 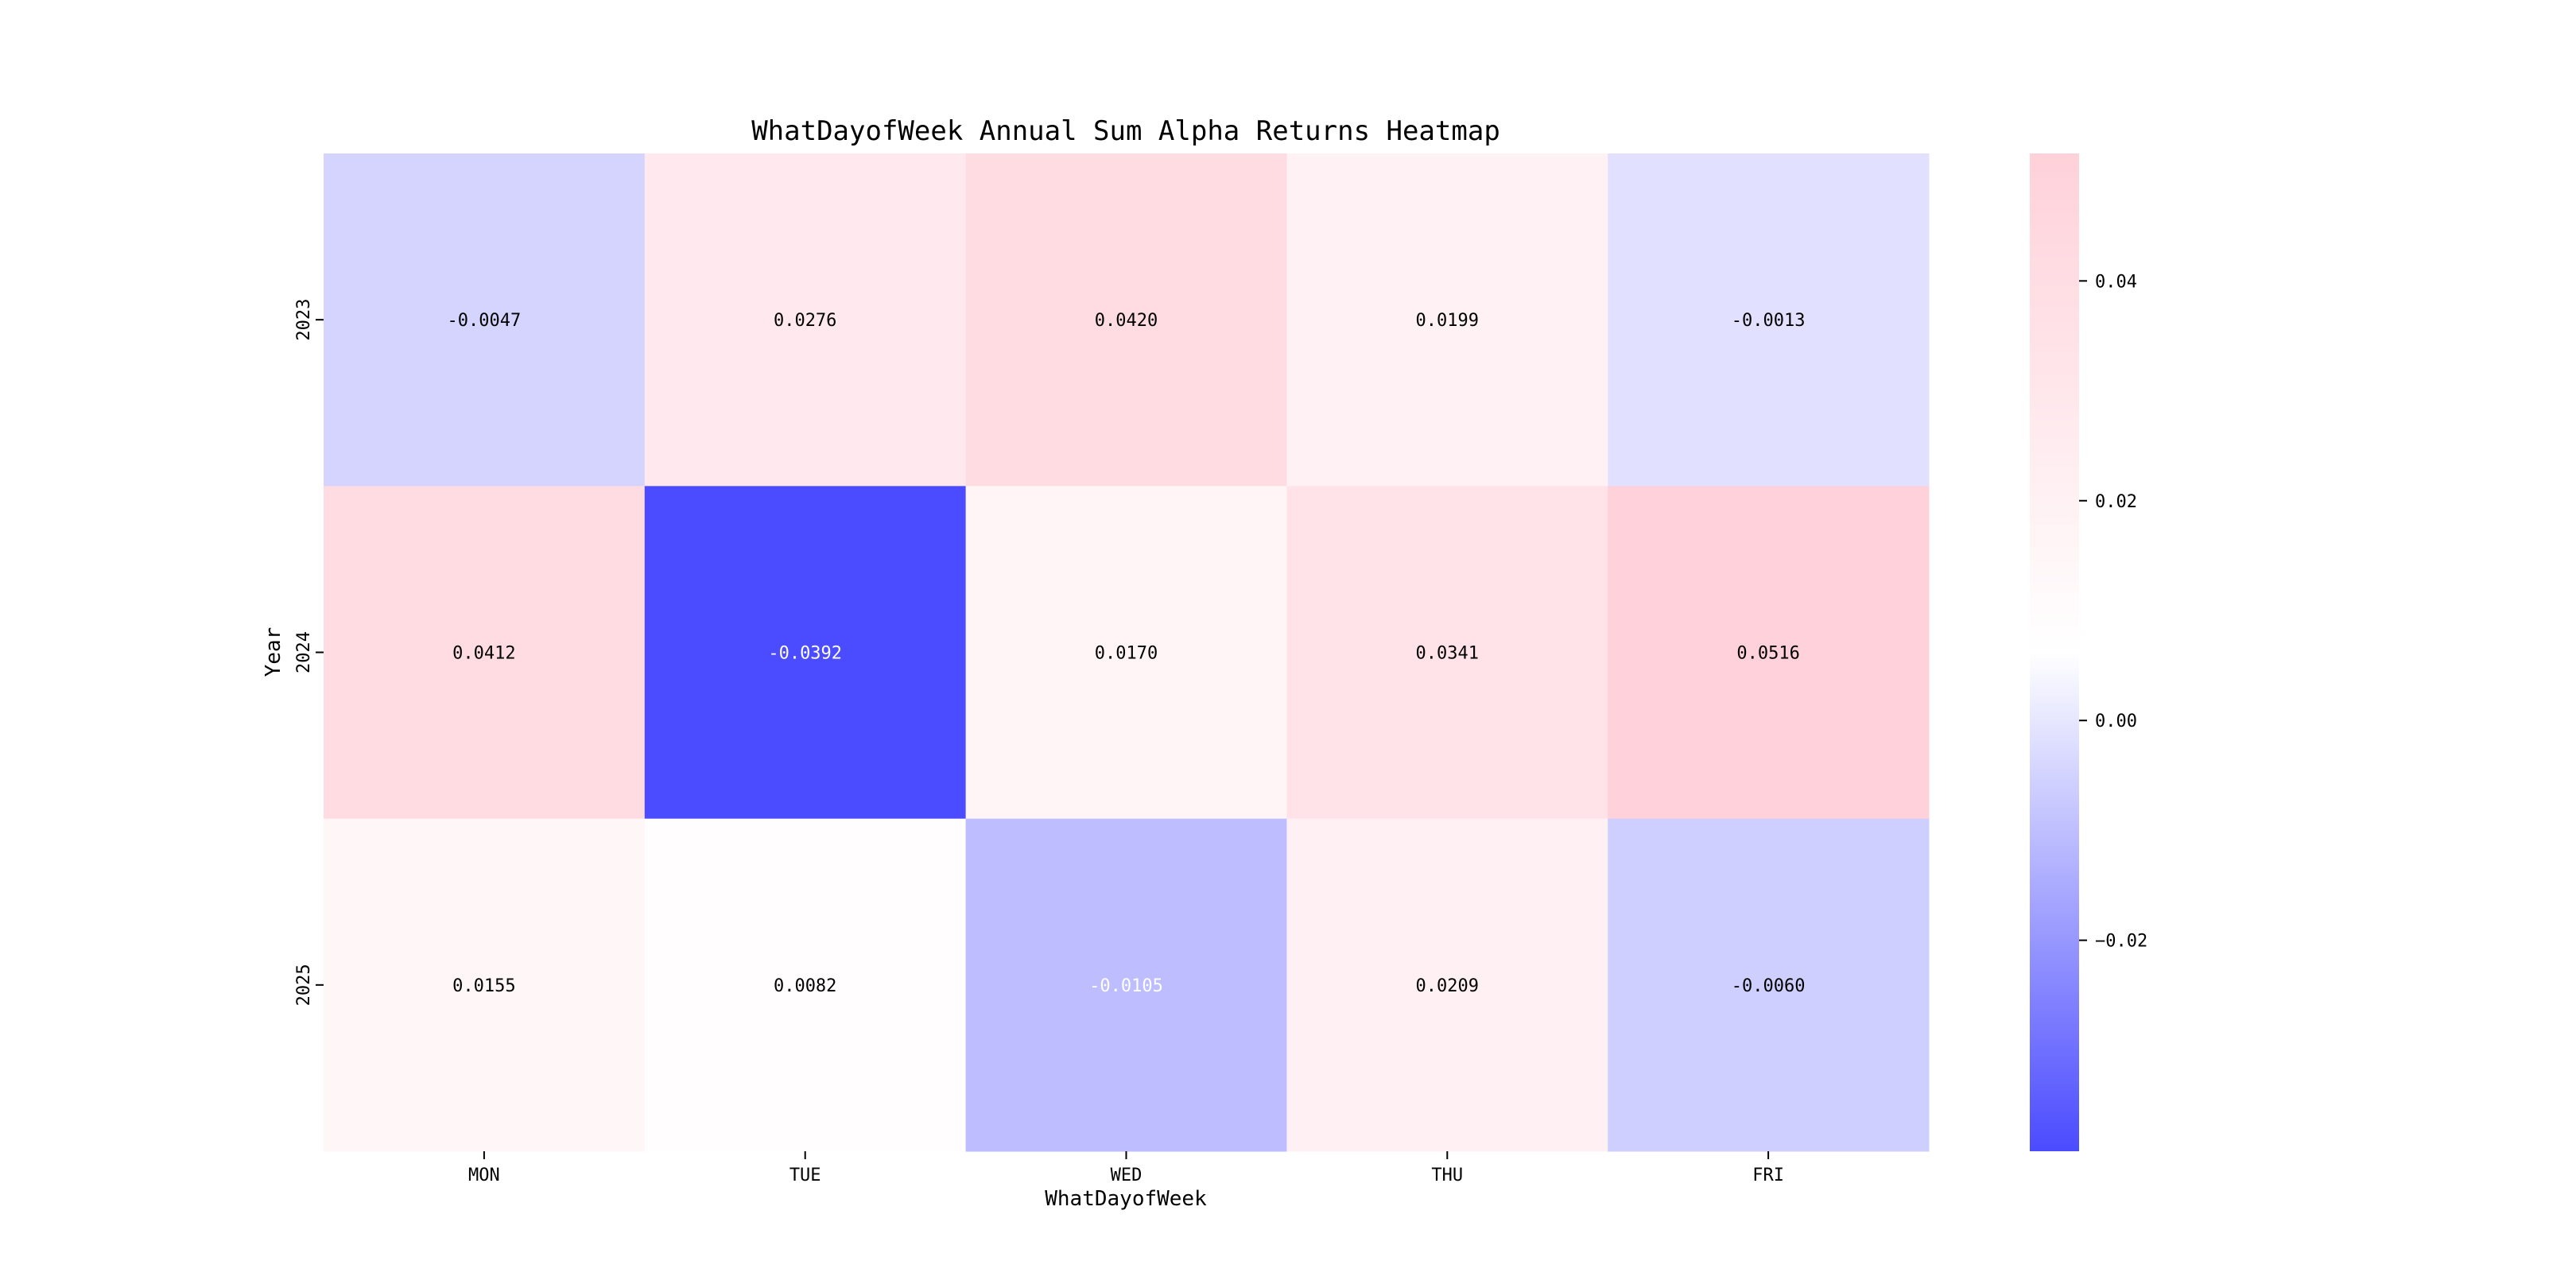 What do you see at coordinates (273, 652) in the screenshot?
I see `y-axis-label: Year` at bounding box center [273, 652].